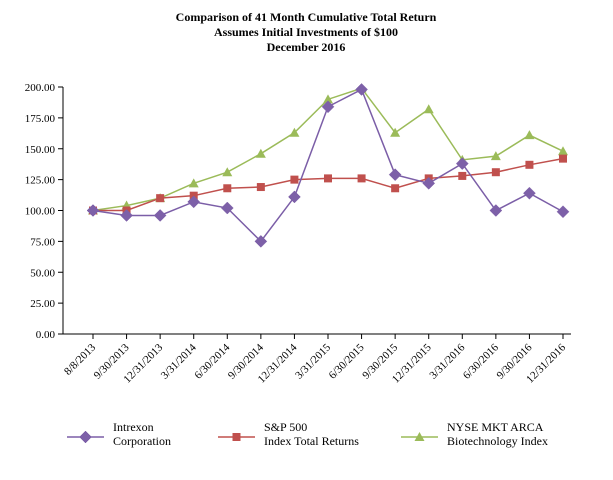 Image resolution: width=613 pixels, height=480 pixels. What do you see at coordinates (133, 427) in the screenshot?
I see `legend-label: Intrexon` at bounding box center [133, 427].